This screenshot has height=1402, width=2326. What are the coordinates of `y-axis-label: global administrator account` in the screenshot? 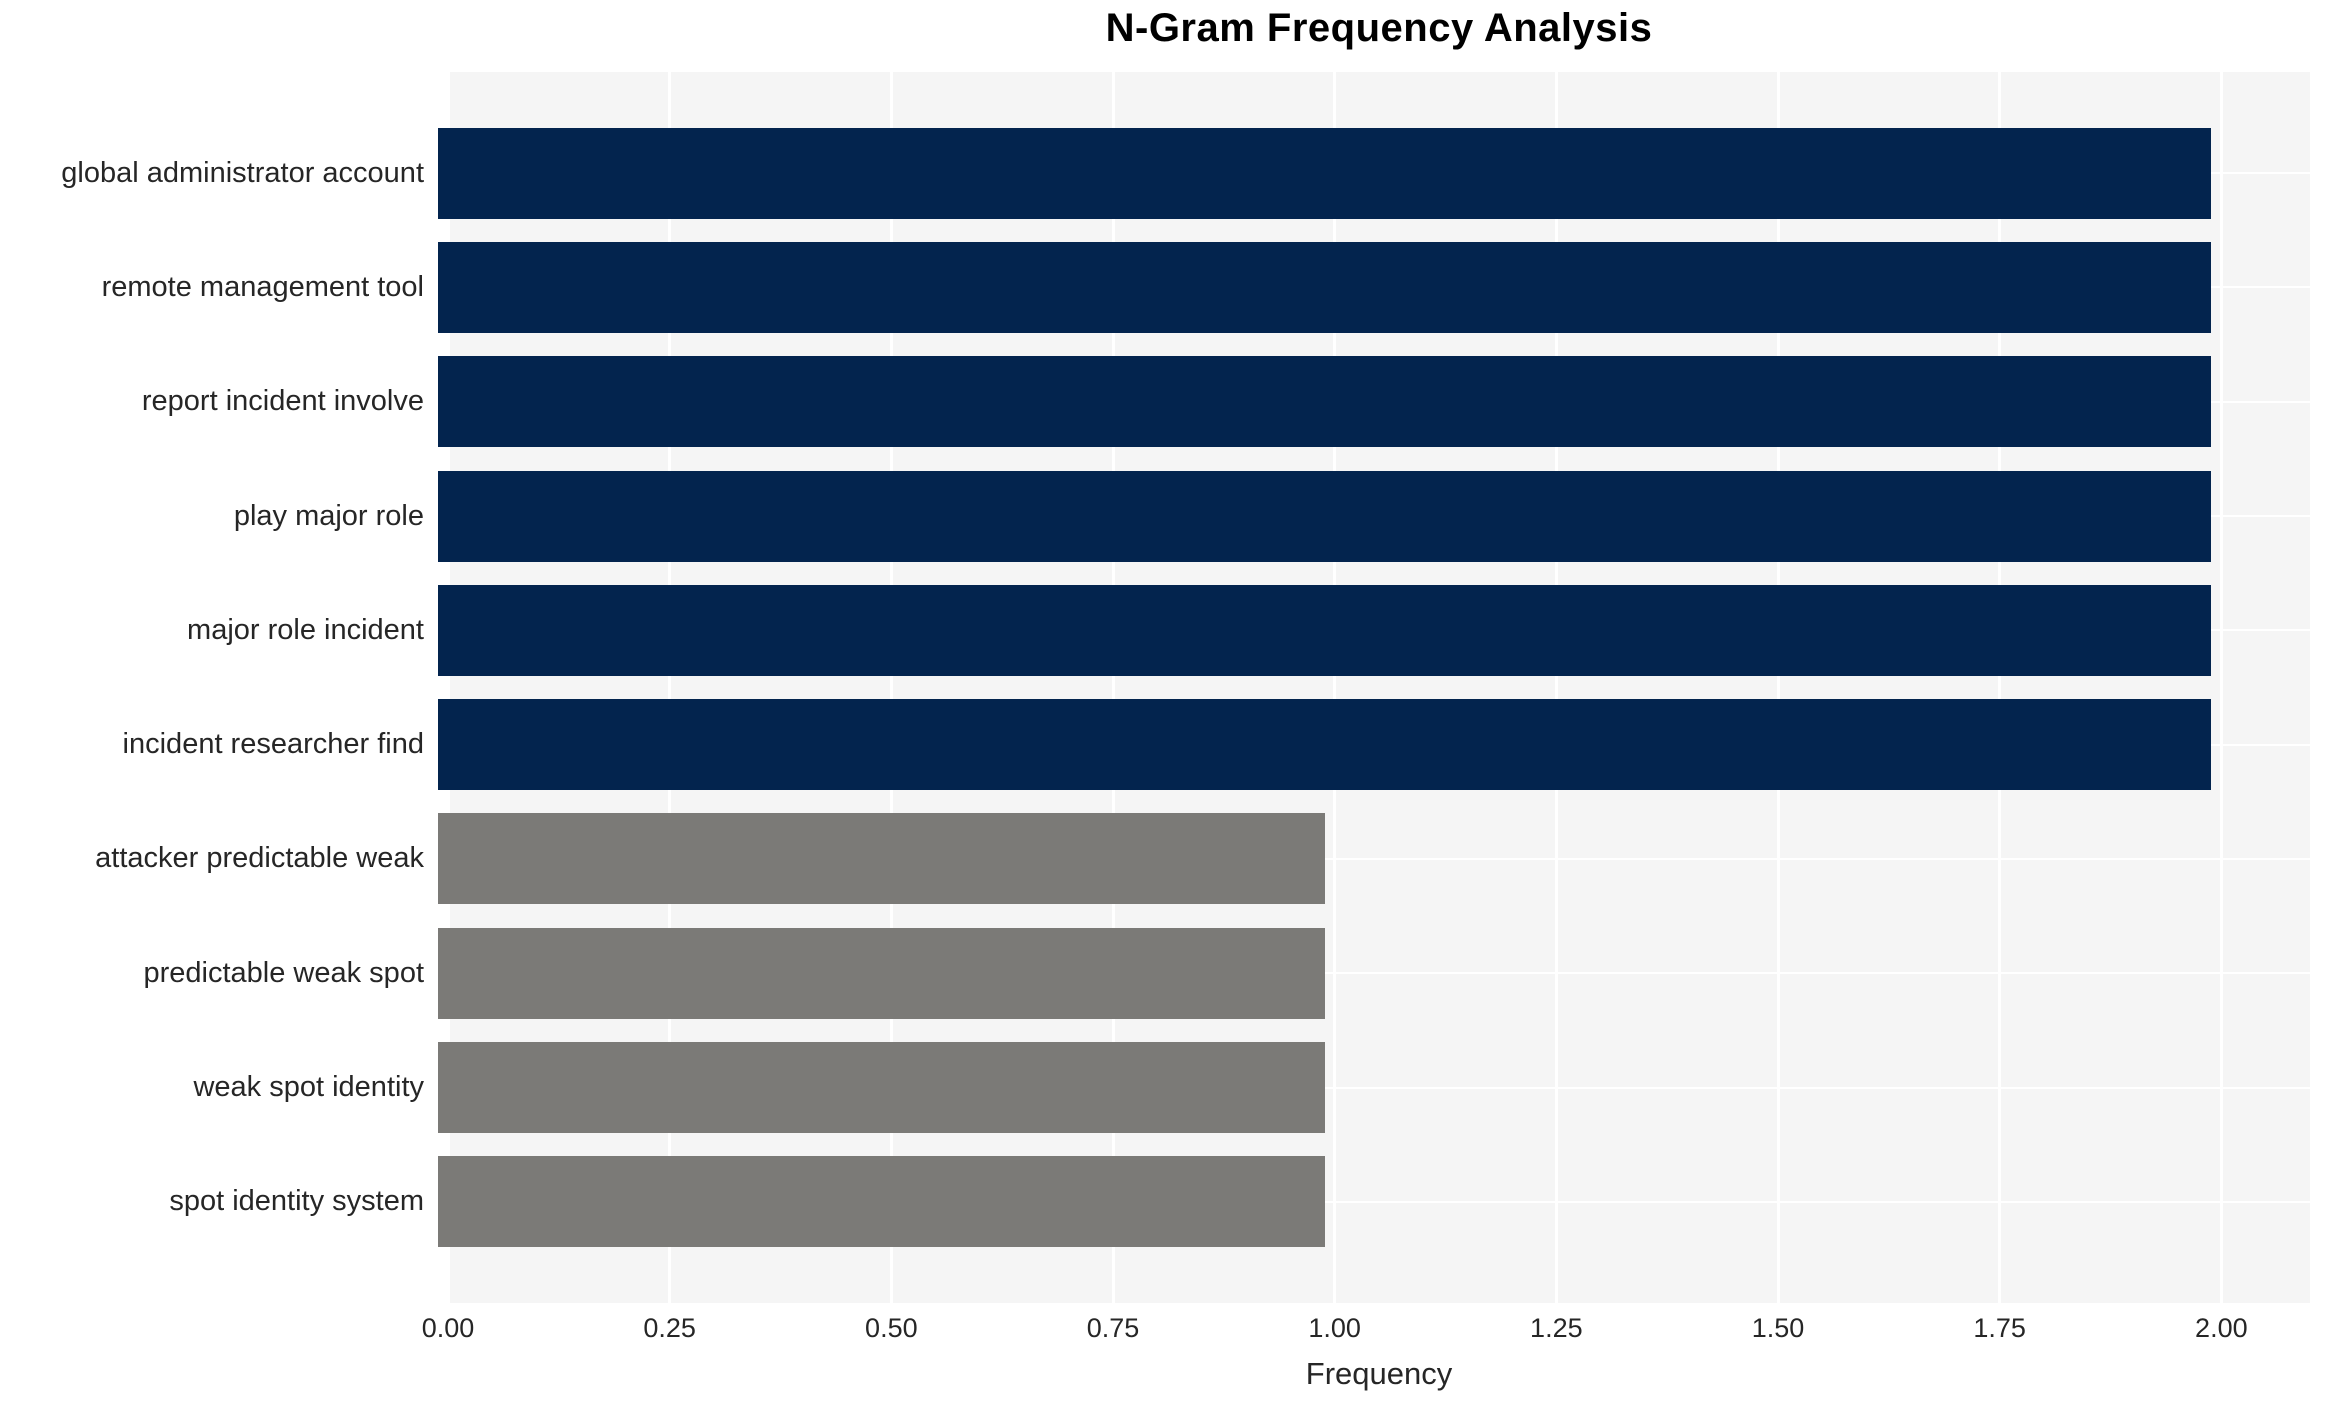 It's located at (242, 172).